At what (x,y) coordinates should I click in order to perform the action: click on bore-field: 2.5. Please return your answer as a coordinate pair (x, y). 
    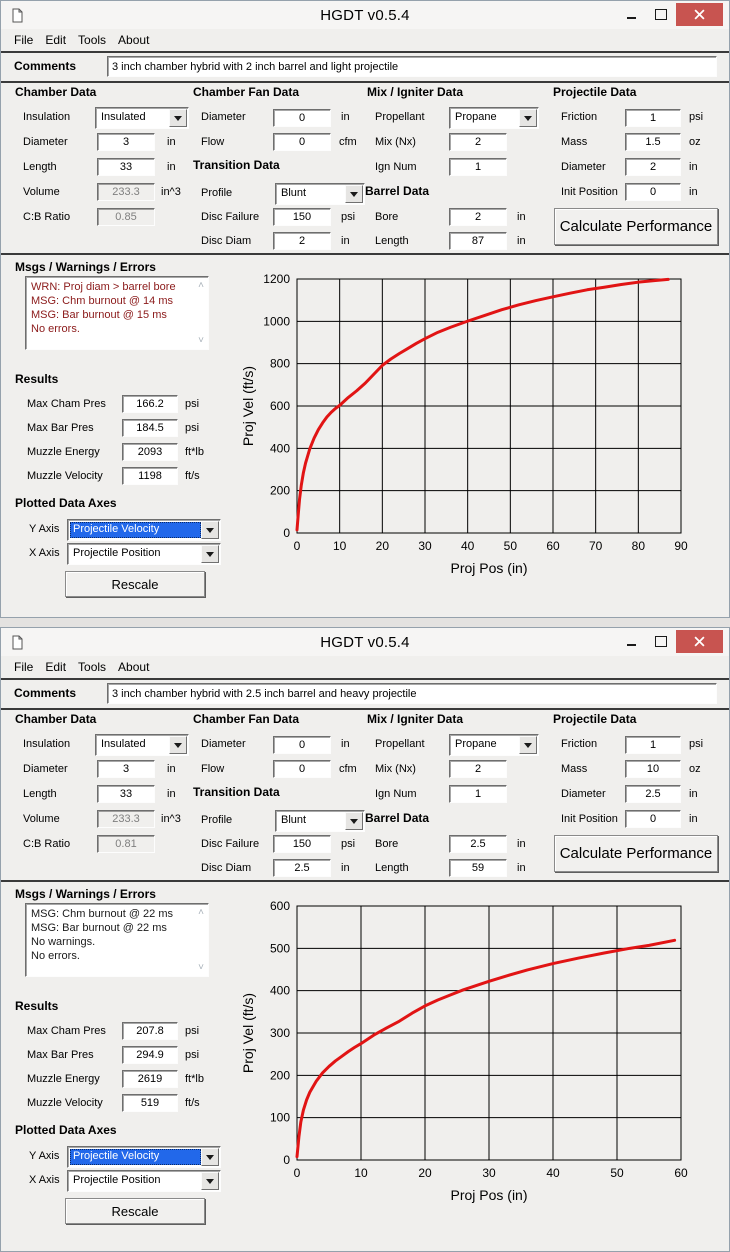
    Looking at the image, I should click on (478, 844).